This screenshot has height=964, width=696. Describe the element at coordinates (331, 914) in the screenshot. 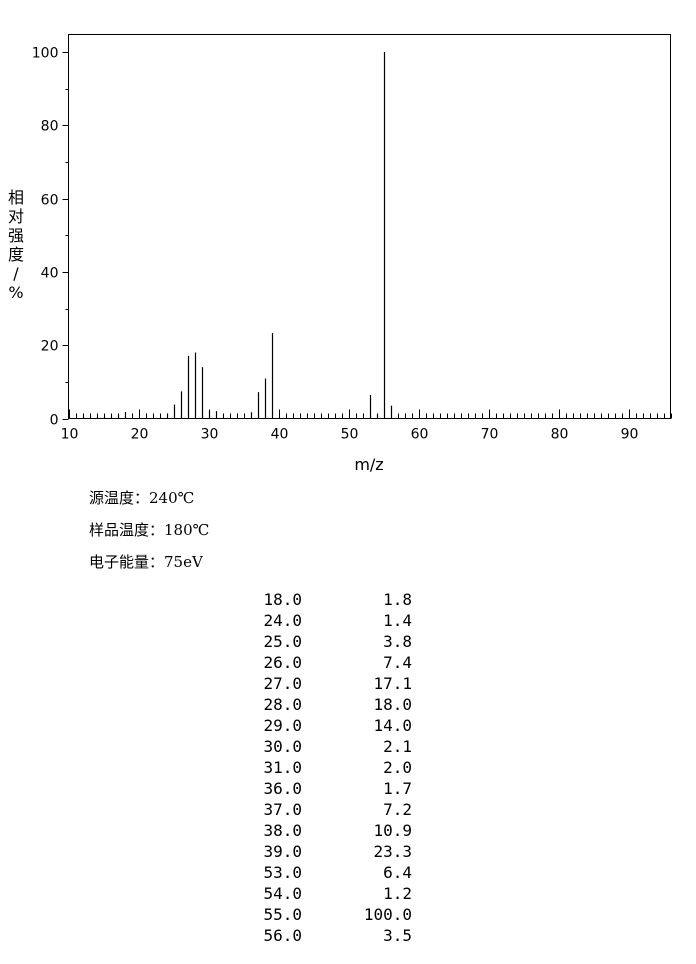

I see `peak-row: 55.0 100.0` at that location.